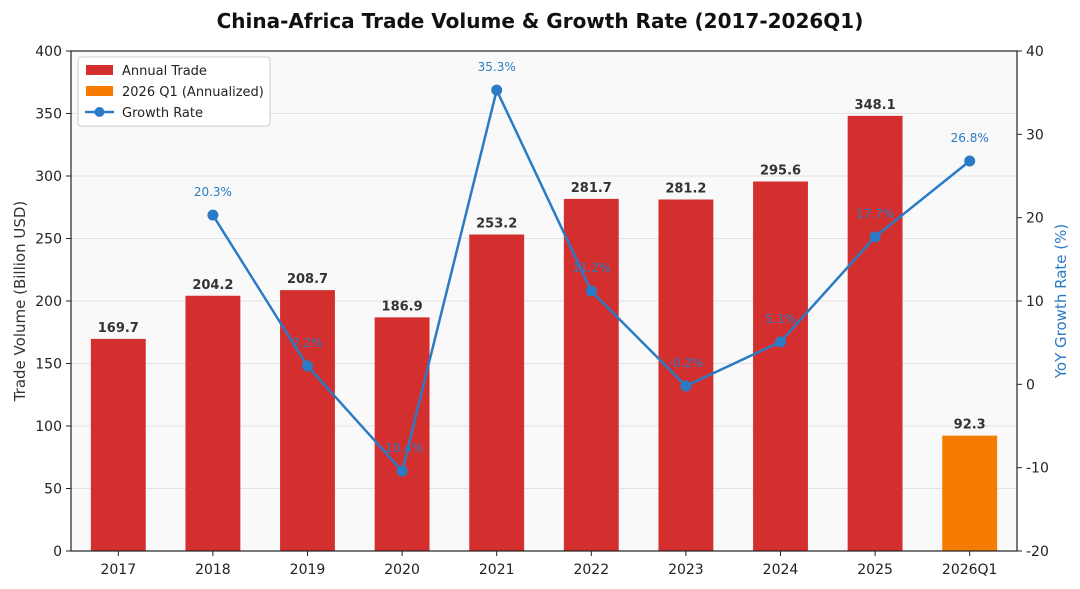 The height and width of the screenshot is (589, 1080). Describe the element at coordinates (307, 279) in the screenshot. I see `bar-value-label: 208.7` at that location.